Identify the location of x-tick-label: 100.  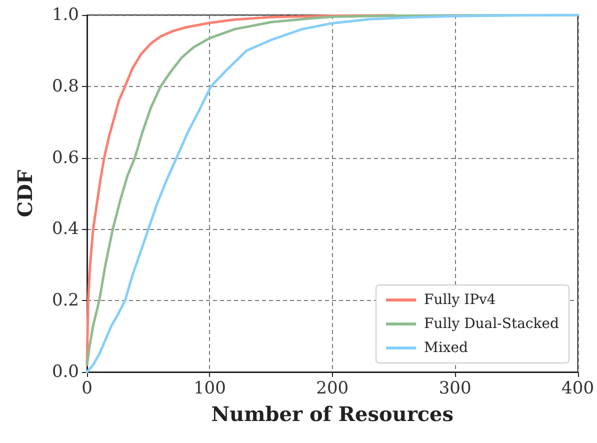
(209, 388).